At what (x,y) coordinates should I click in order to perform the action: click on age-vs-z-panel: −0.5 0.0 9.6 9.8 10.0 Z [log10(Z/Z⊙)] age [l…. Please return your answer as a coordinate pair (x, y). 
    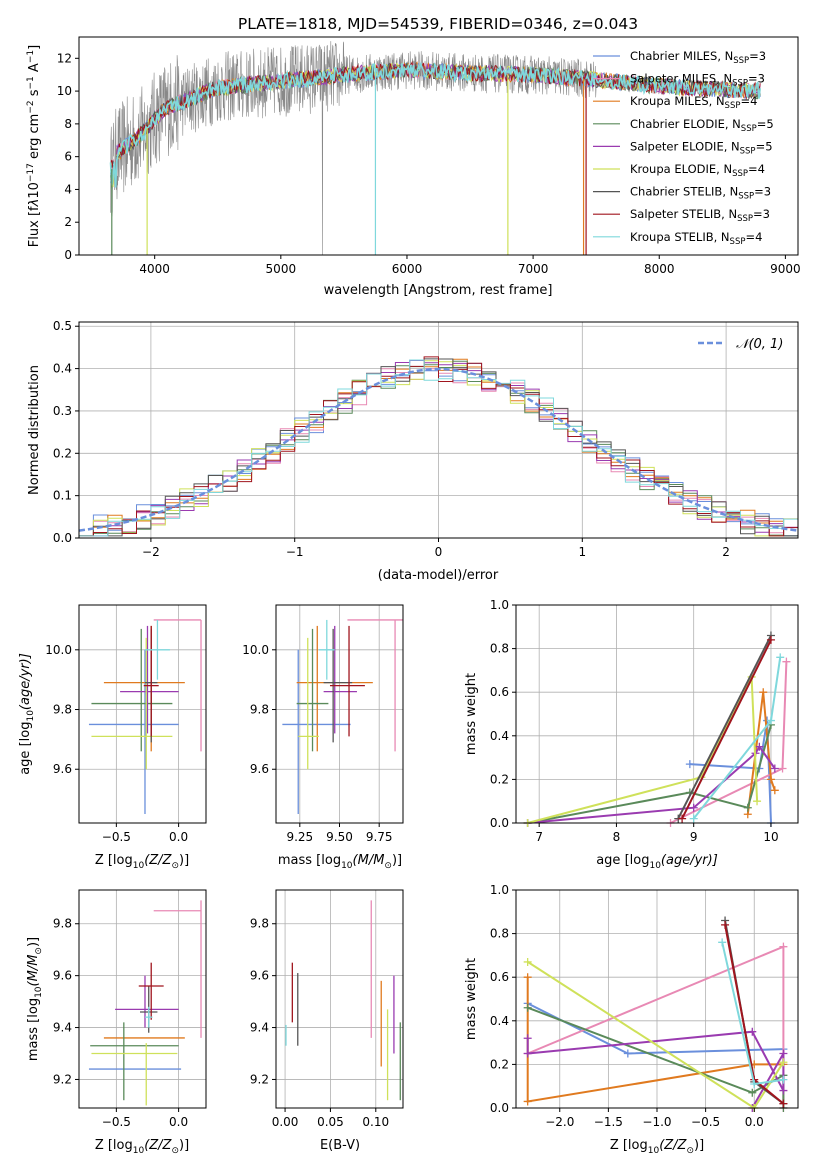
    Looking at the image, I should click on (112, 737).